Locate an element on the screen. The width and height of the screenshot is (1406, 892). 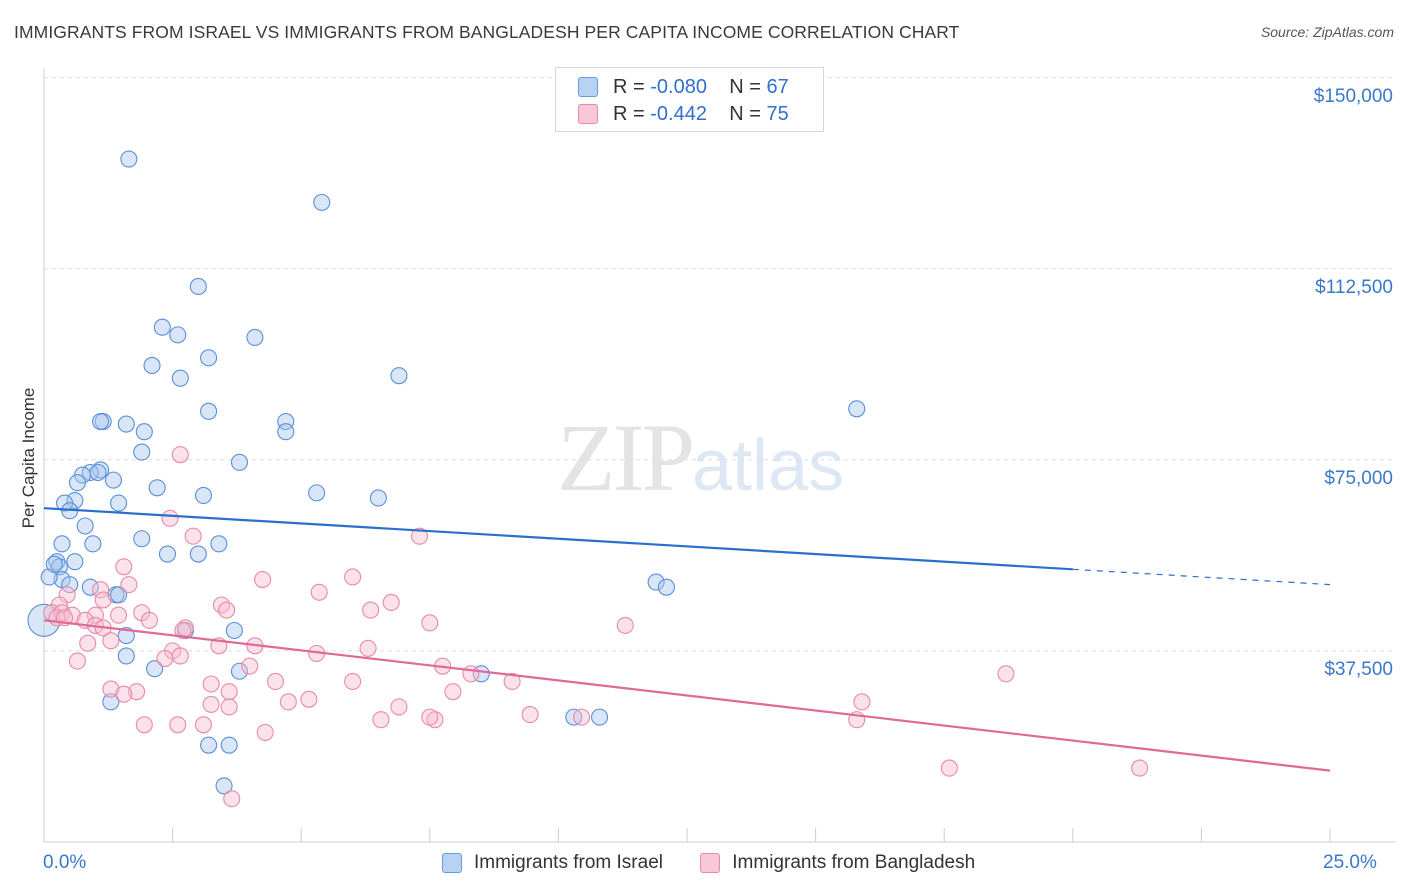
x-tick-label: 0.0% is located at coordinates (65, 862).